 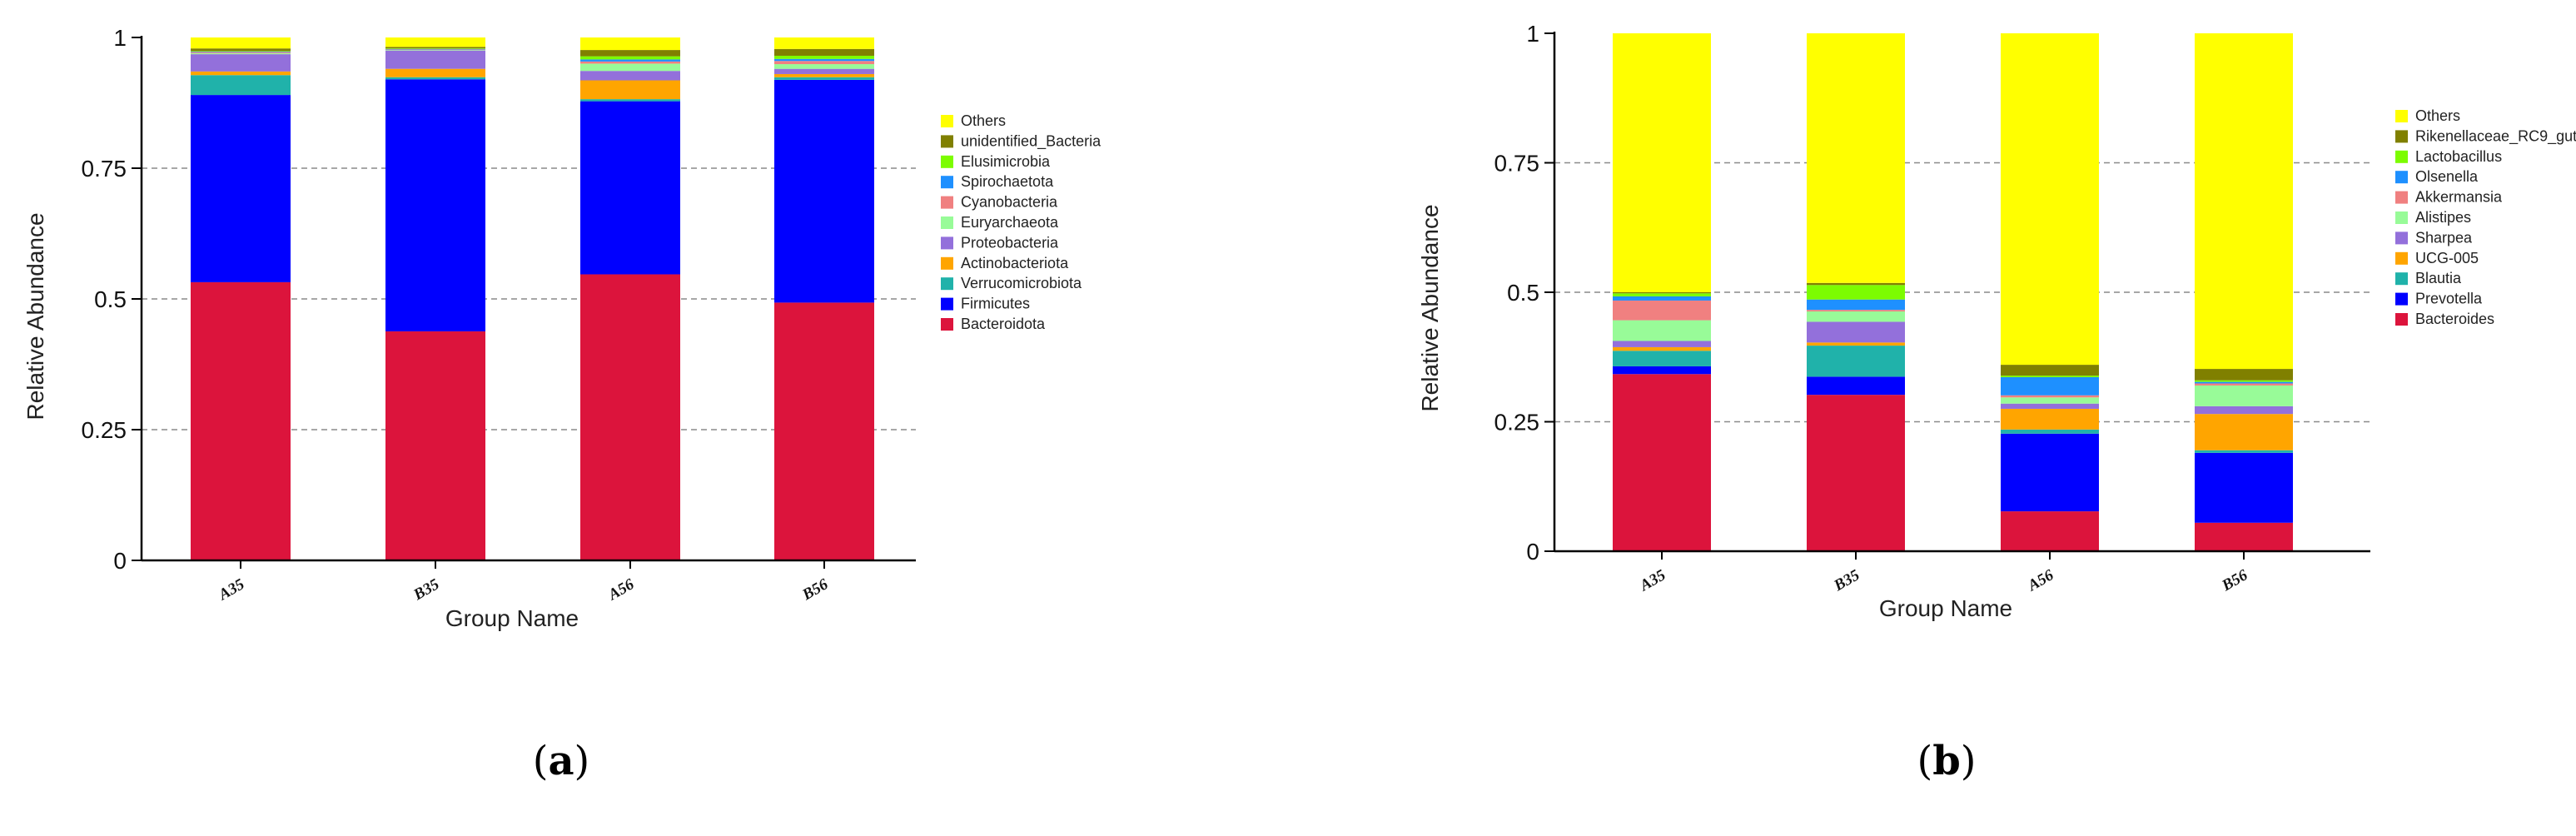 I want to click on panel-label-b: (b), so click(x=1947, y=761).